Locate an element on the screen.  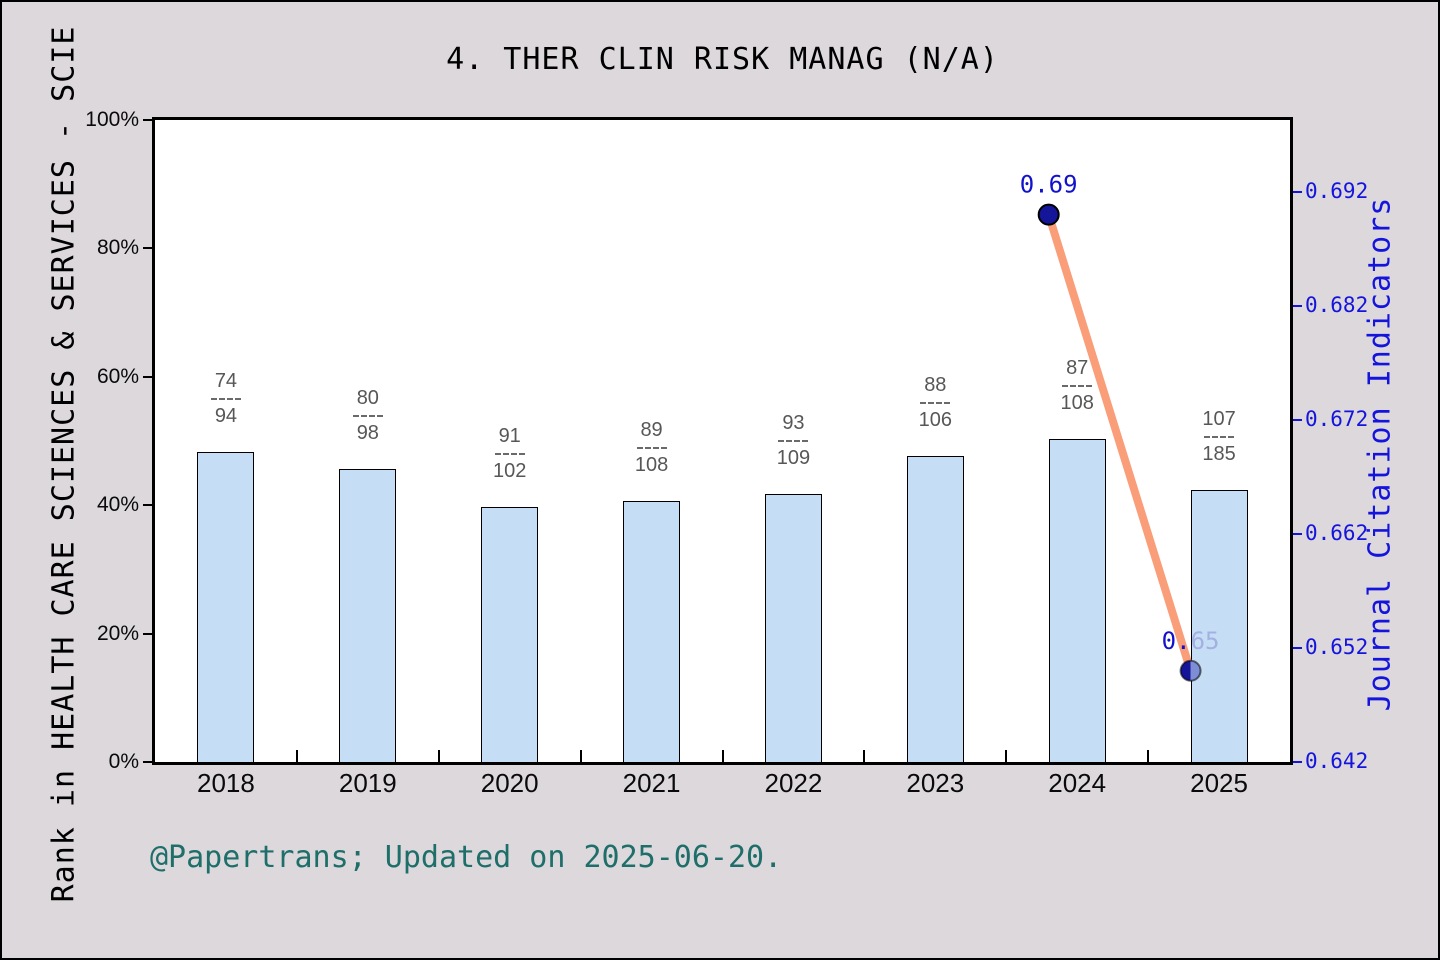
fraction-label-2025: 107 185 is located at coordinates (1219, 437).